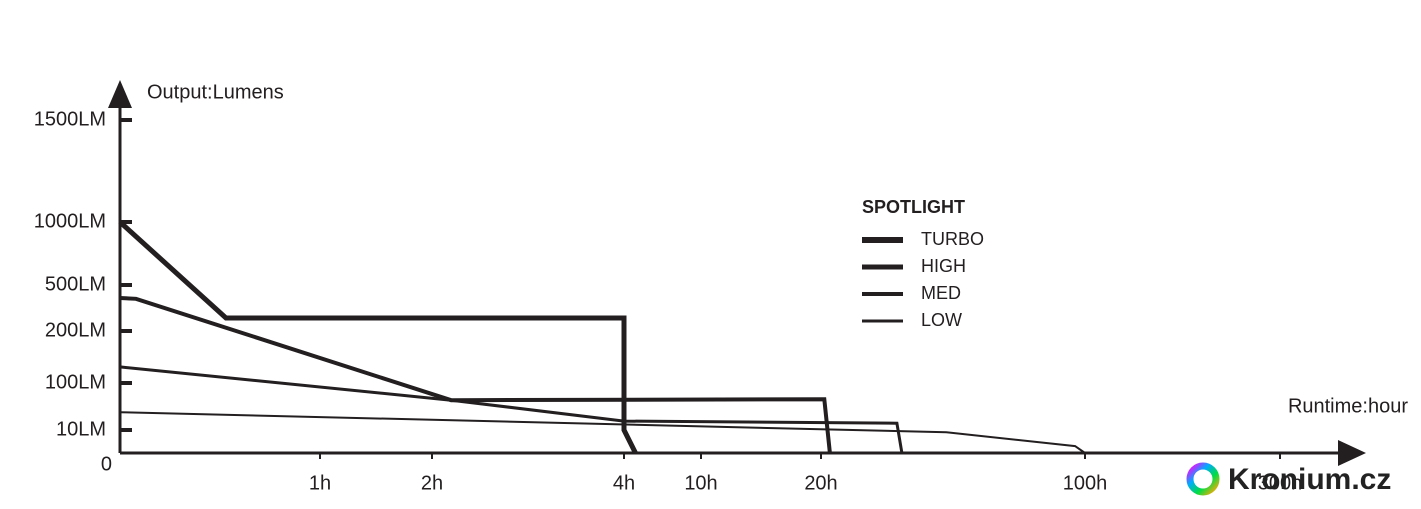  I want to click on y-tick-label: 1000LM, so click(70, 221).